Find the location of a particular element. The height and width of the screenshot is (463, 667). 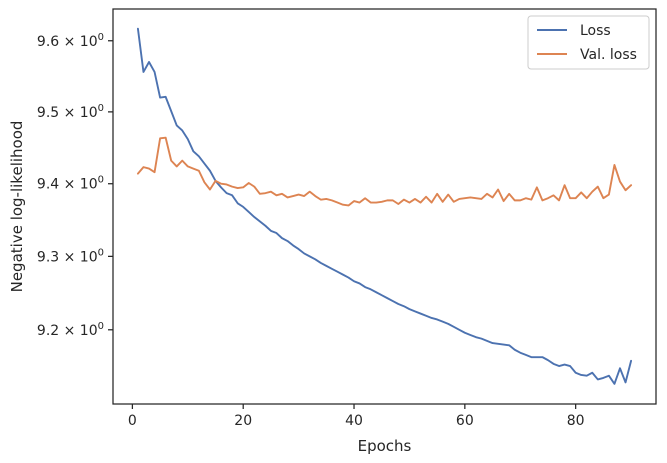

y-tick-label: 9.2 × 100 is located at coordinates (70, 330).